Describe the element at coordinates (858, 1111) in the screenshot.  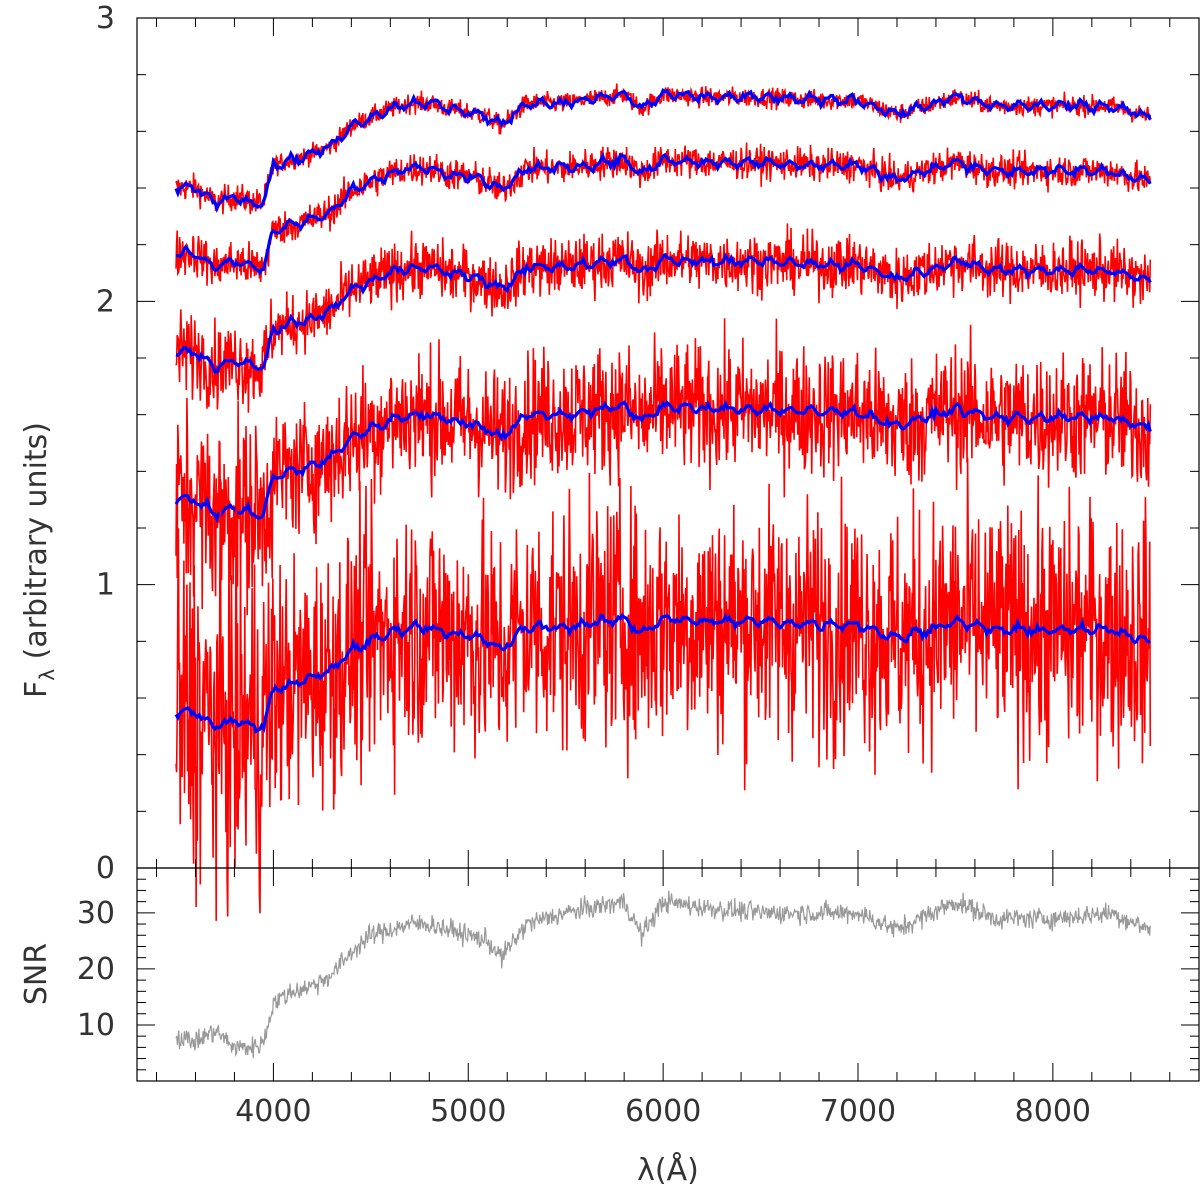
I see `wavelength-tick-label: 7000` at that location.